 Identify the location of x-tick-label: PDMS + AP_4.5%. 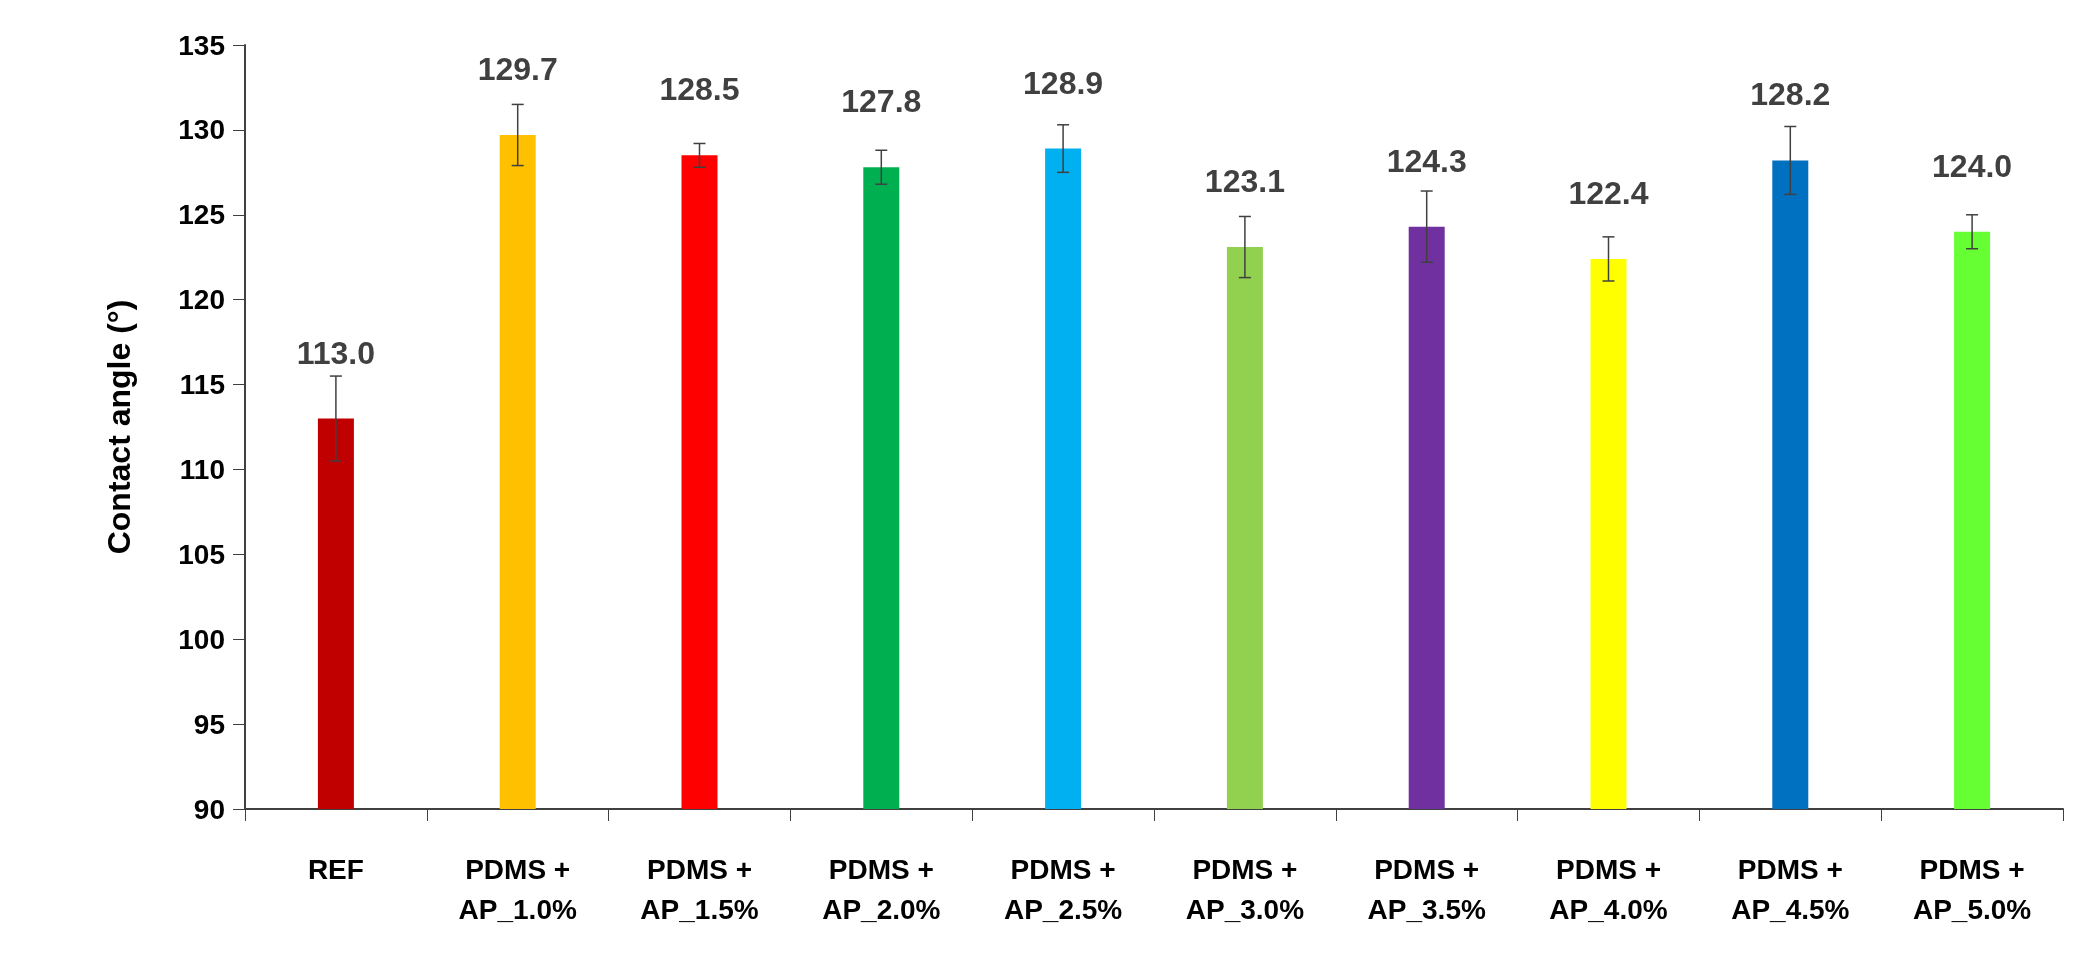
(1790, 889).